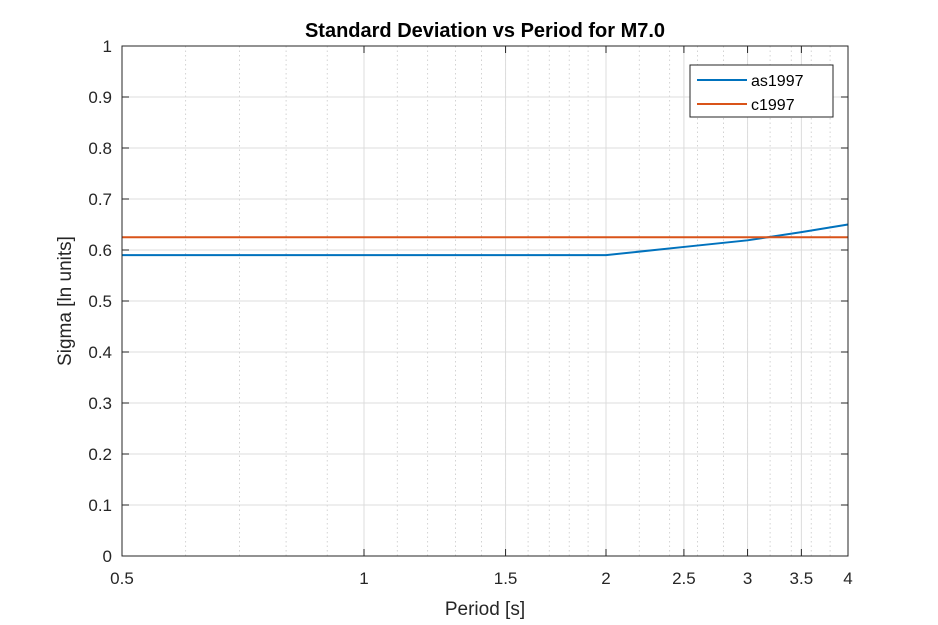  I want to click on y-tick-label-0-5: 0.5, so click(100, 301).